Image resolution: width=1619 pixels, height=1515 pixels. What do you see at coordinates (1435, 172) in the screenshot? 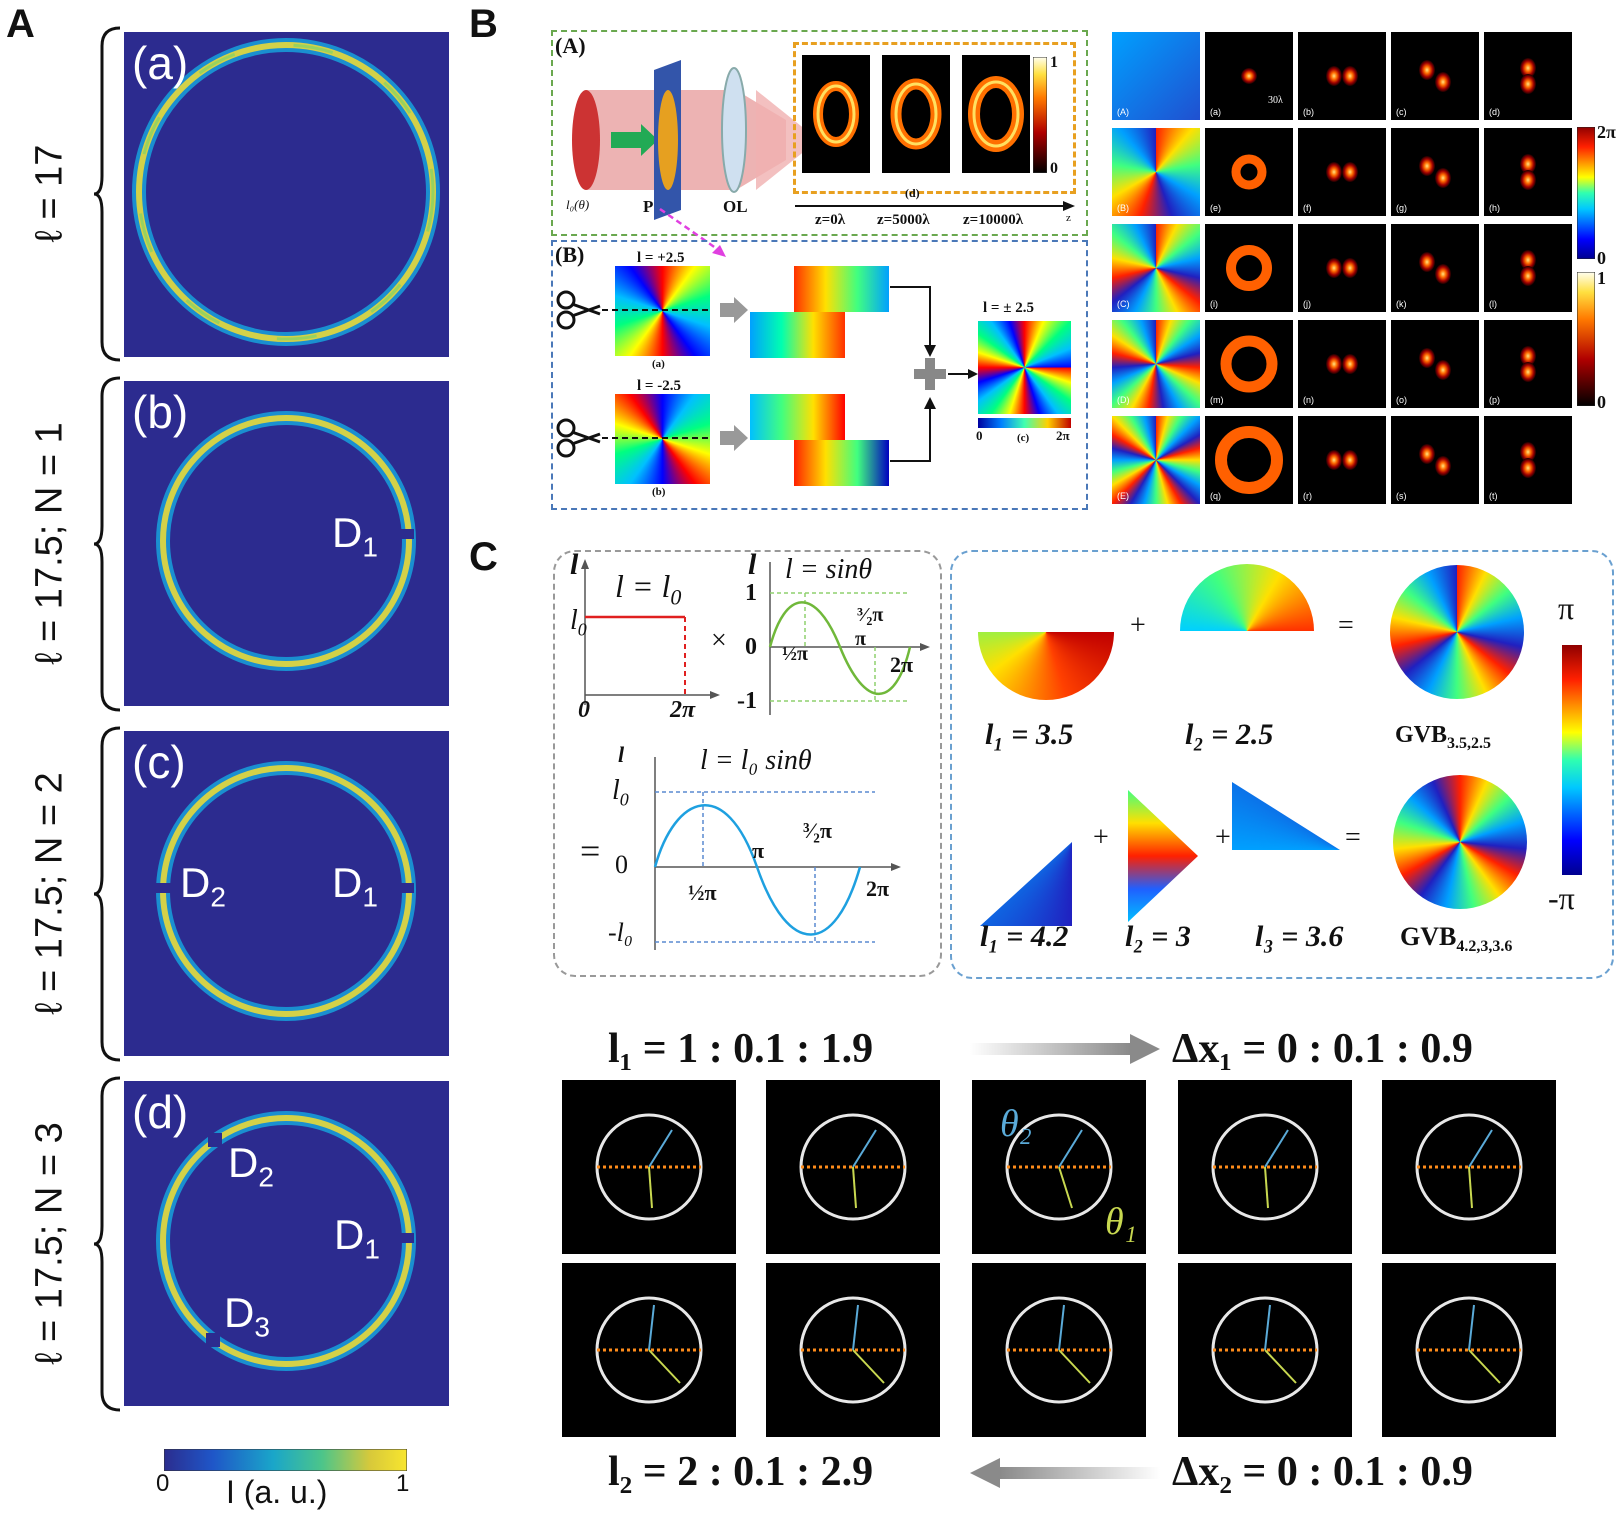
I see `intensity-cell: (g)` at bounding box center [1435, 172].